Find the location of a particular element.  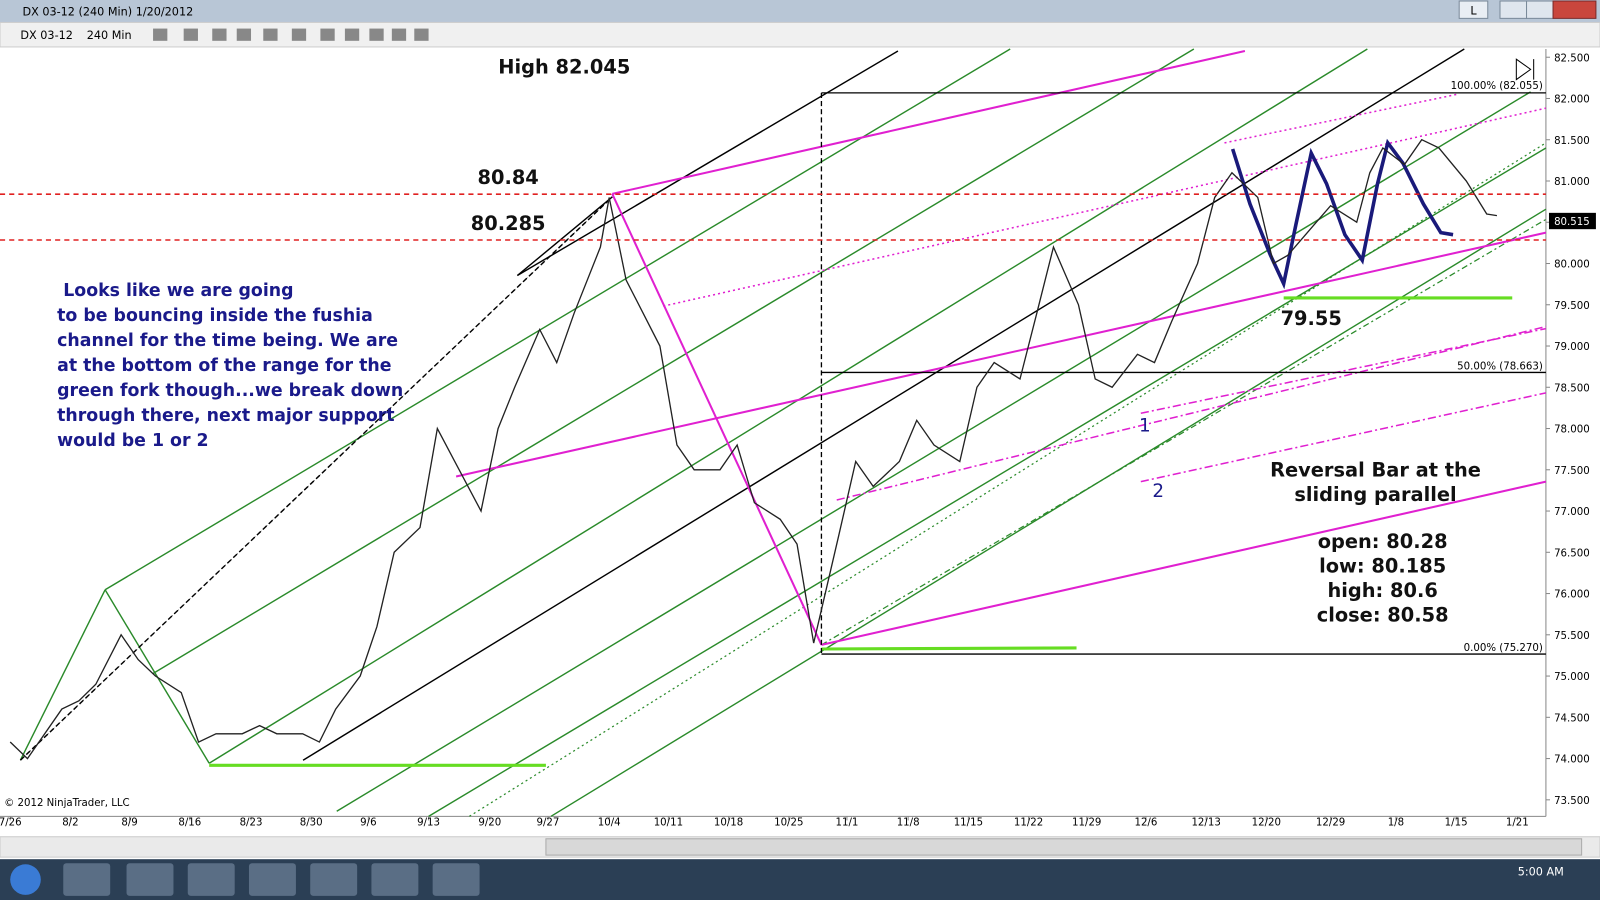

x-tick-label: 11/15 is located at coordinates (968, 823).